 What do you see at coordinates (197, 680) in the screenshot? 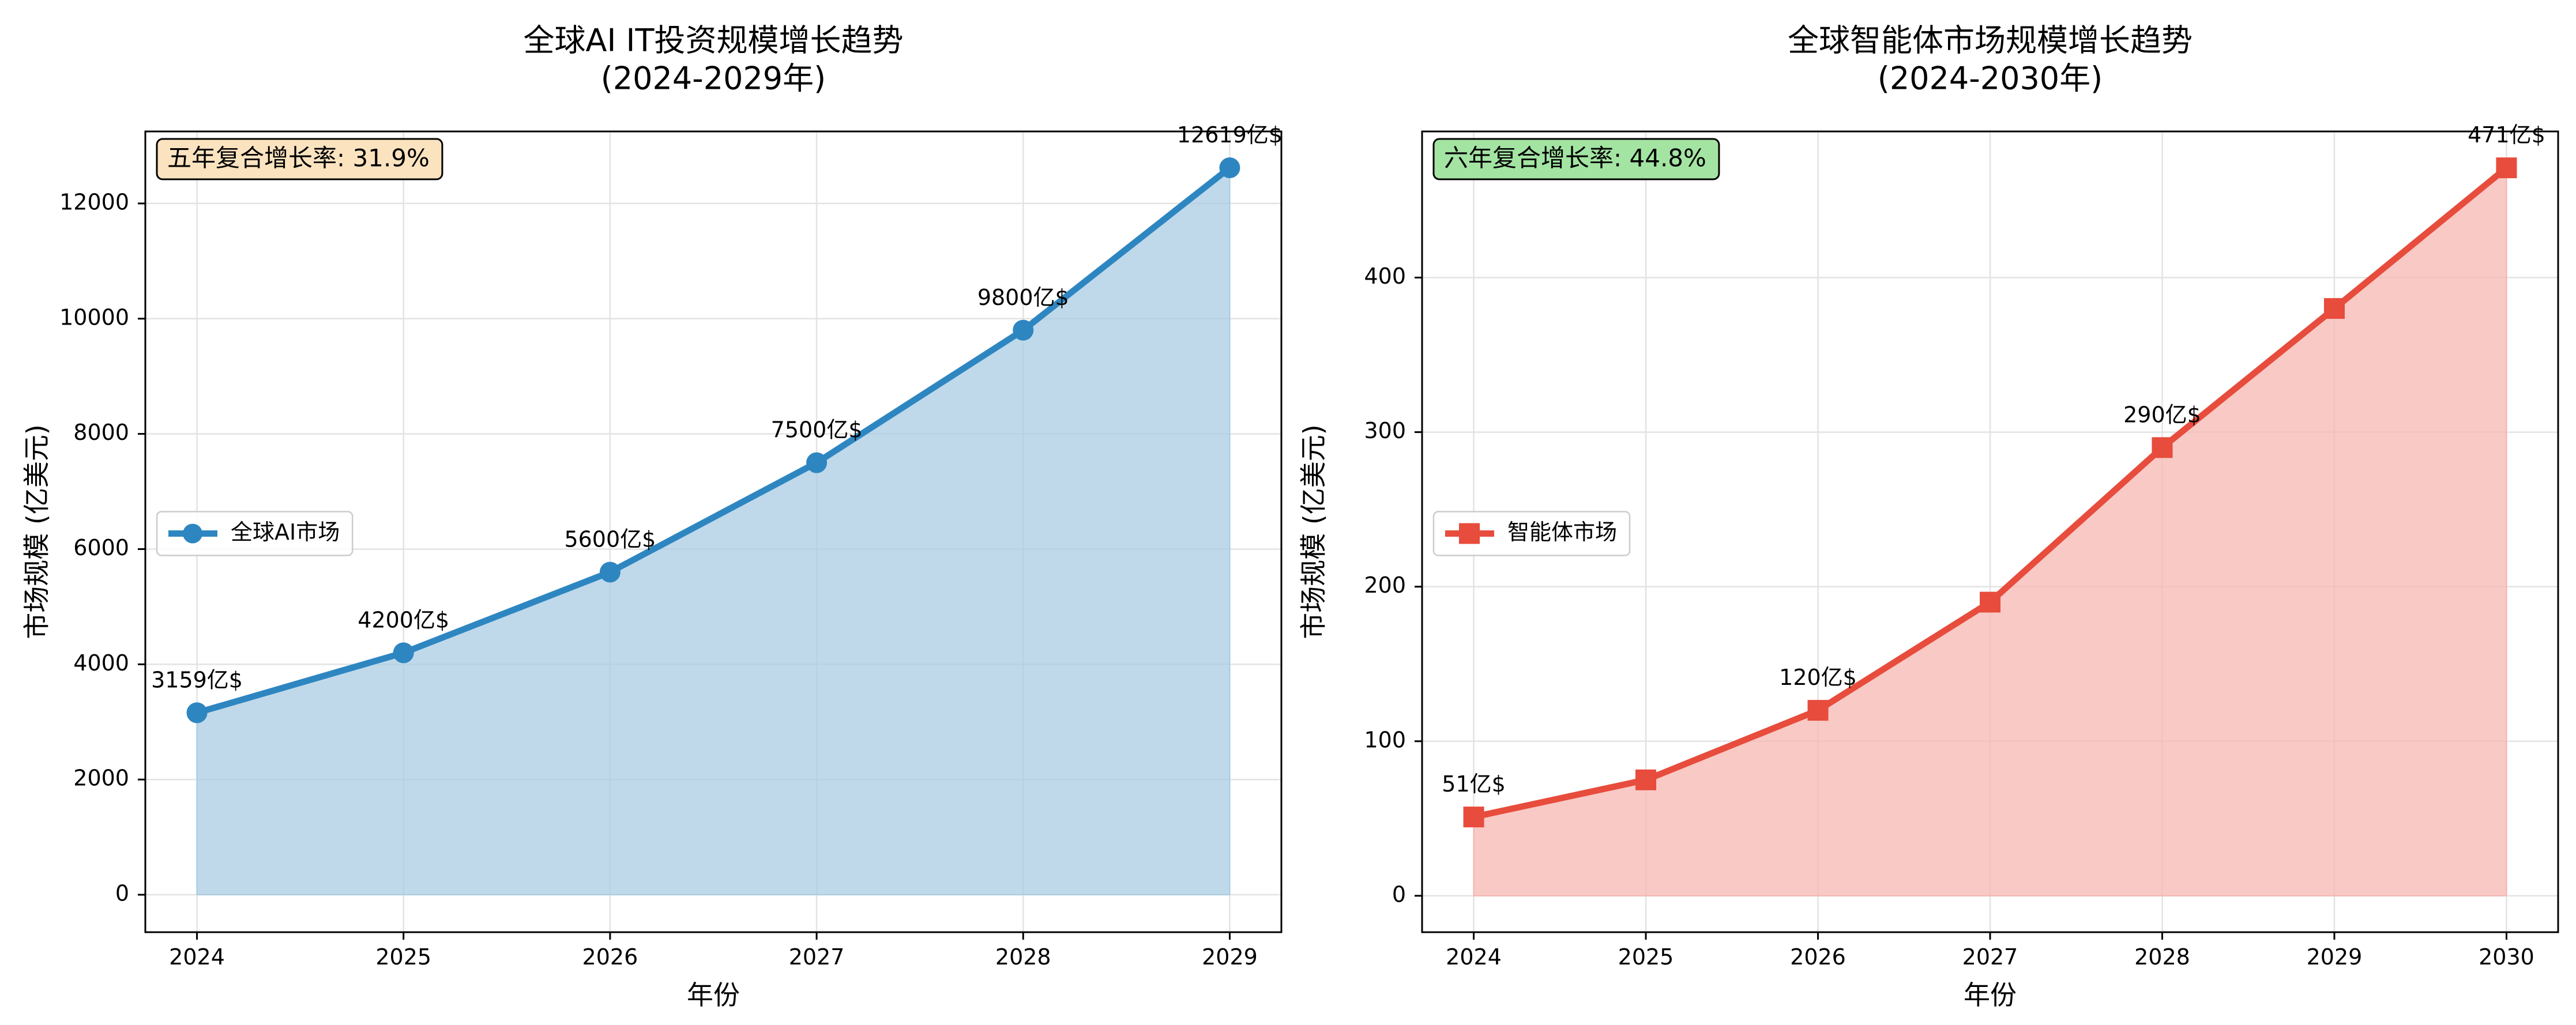
I see `data-label-2024: 3159亿$` at bounding box center [197, 680].